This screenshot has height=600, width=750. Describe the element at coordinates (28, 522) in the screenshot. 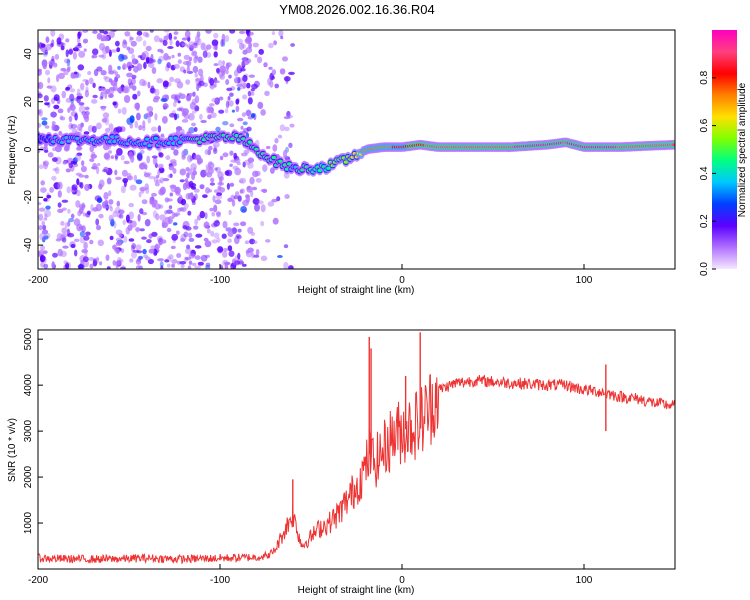

I see `snr-y-tick-label: 1000` at that location.